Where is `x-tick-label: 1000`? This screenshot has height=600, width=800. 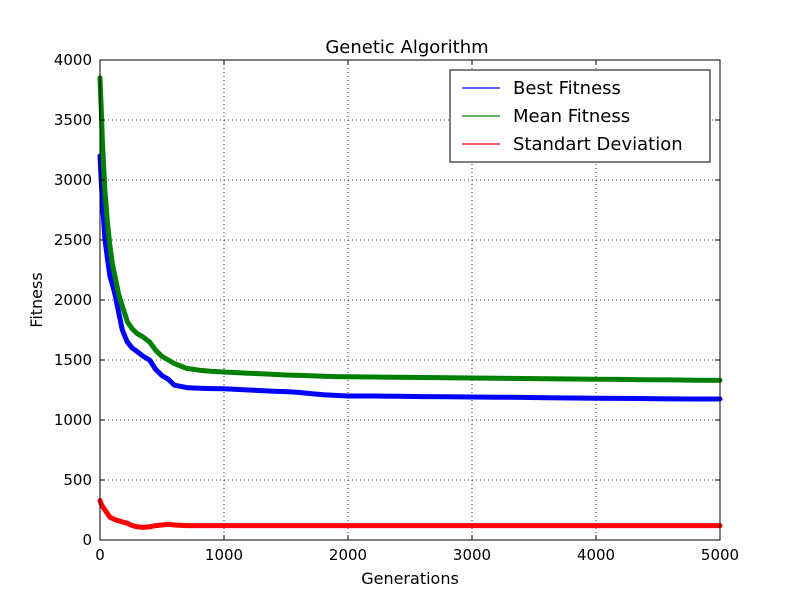 x-tick-label: 1000 is located at coordinates (224, 555).